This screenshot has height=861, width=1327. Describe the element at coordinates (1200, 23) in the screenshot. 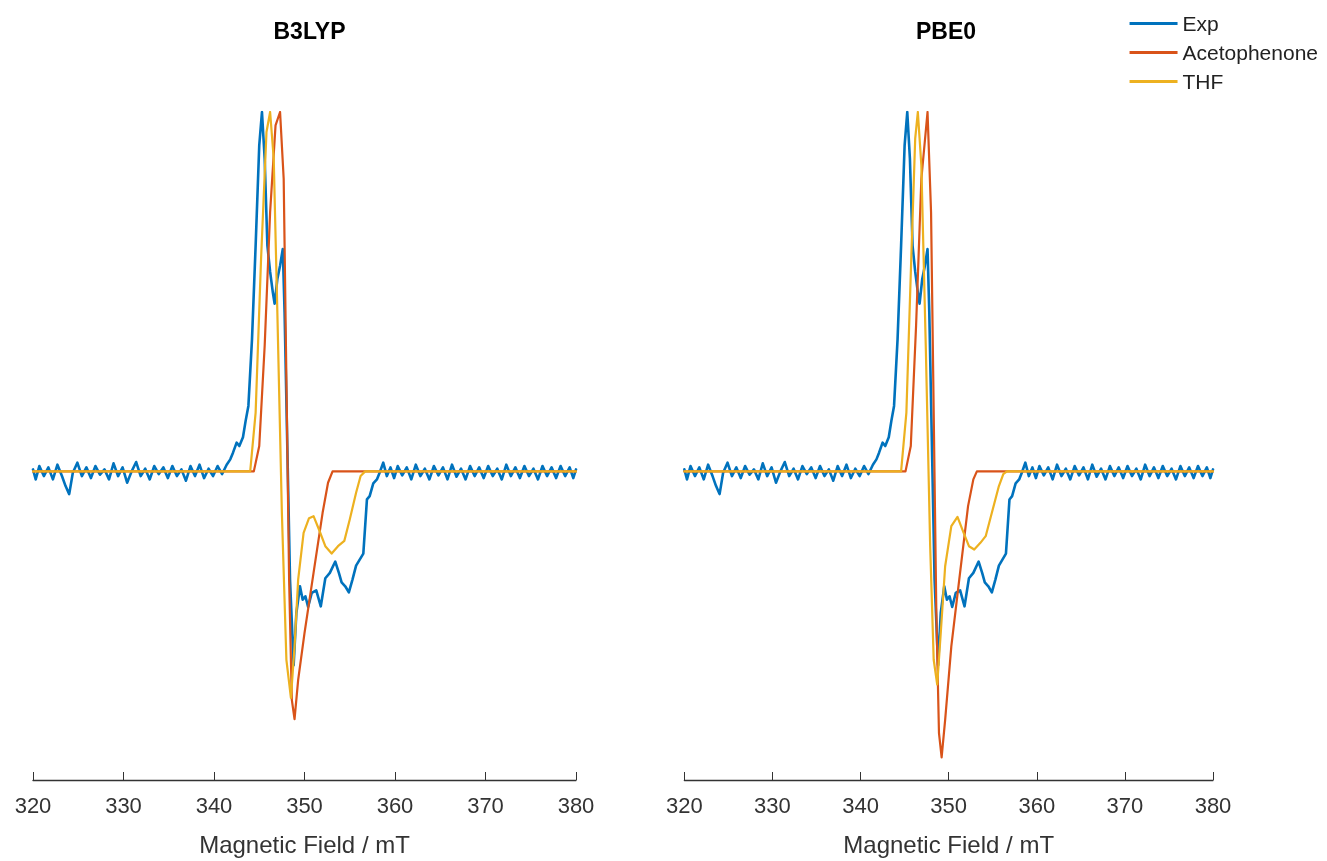

I see `legend-label: Exp` at that location.